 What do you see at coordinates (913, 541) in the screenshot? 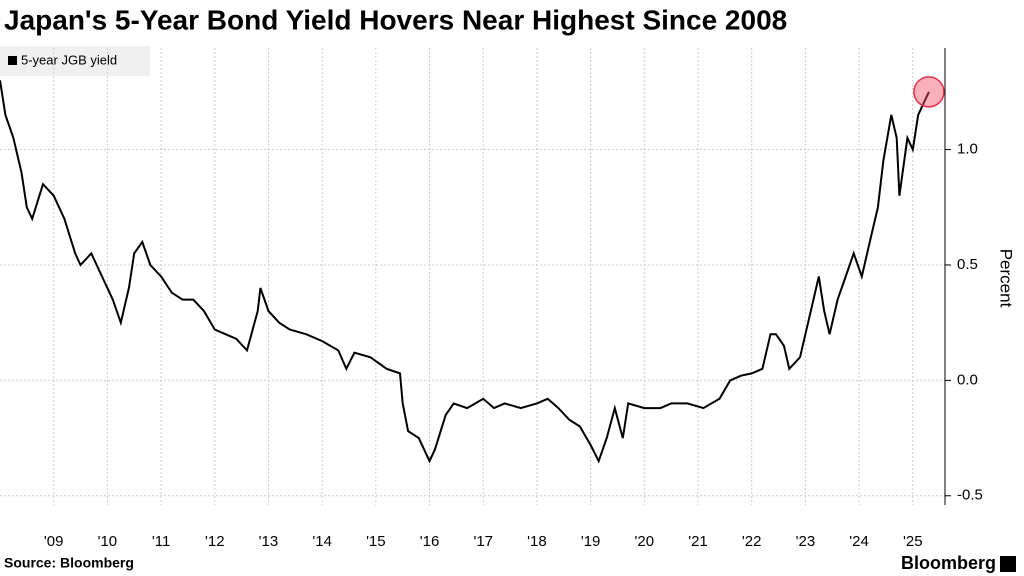
I see `x-tick-label: '25` at bounding box center [913, 541].